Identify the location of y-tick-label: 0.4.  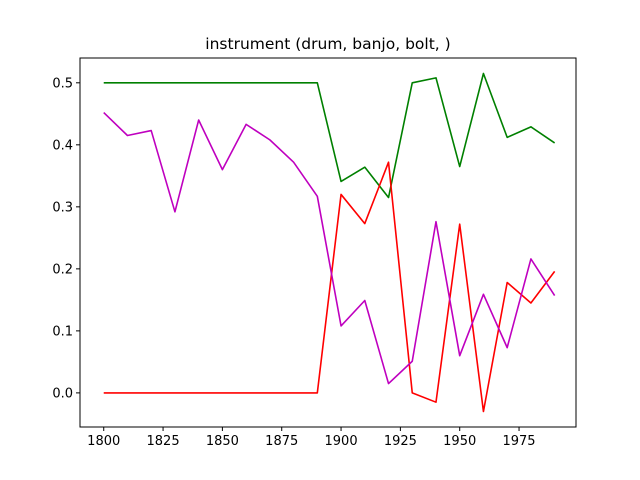
(62, 145).